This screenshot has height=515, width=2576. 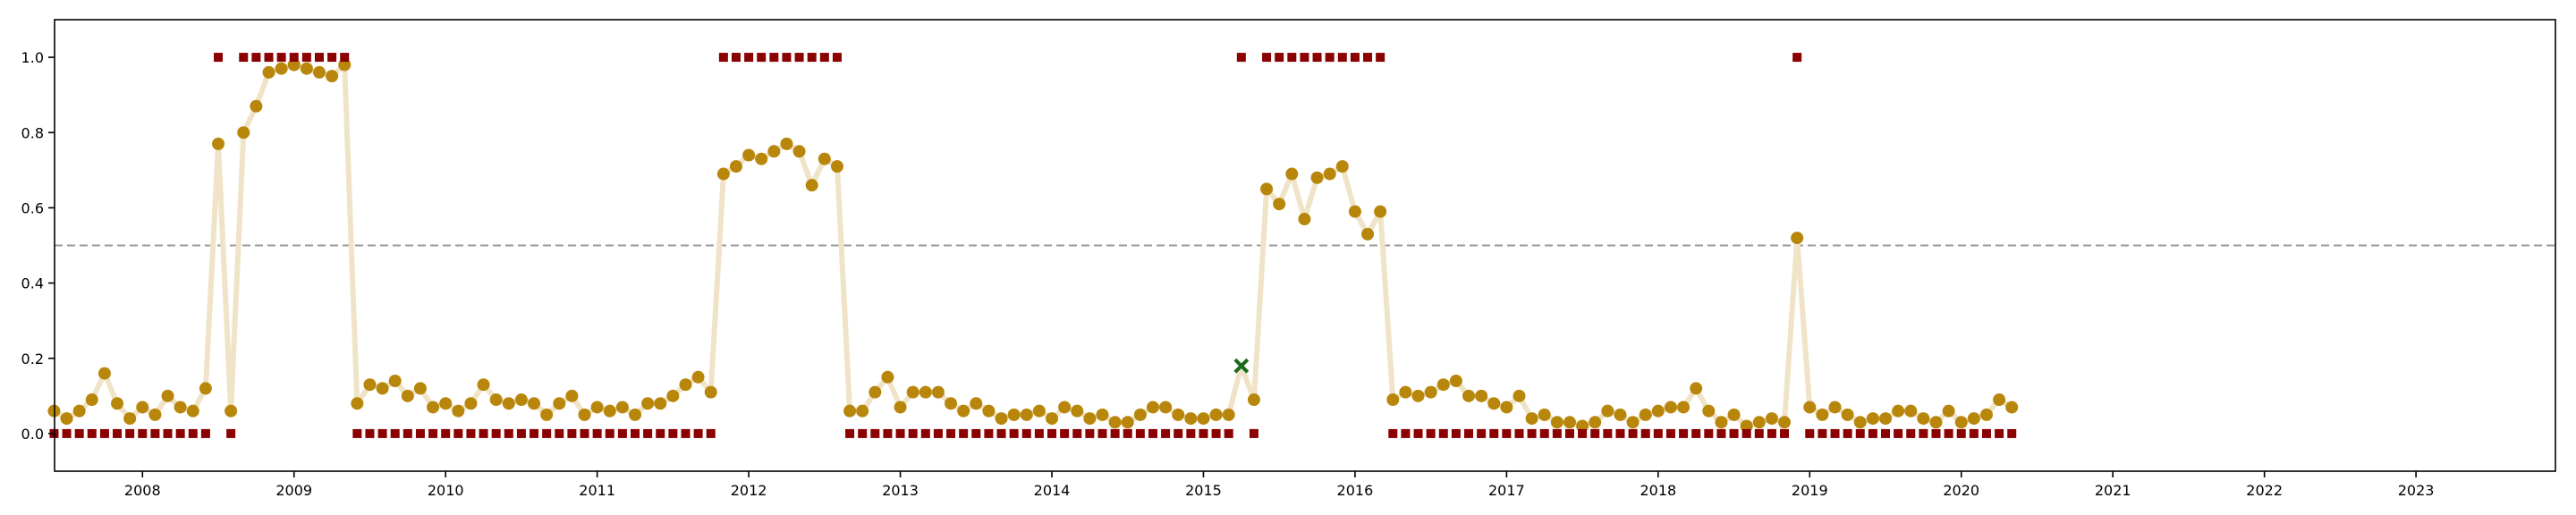 What do you see at coordinates (2113, 490) in the screenshot?
I see `x-tick-label: 2021` at bounding box center [2113, 490].